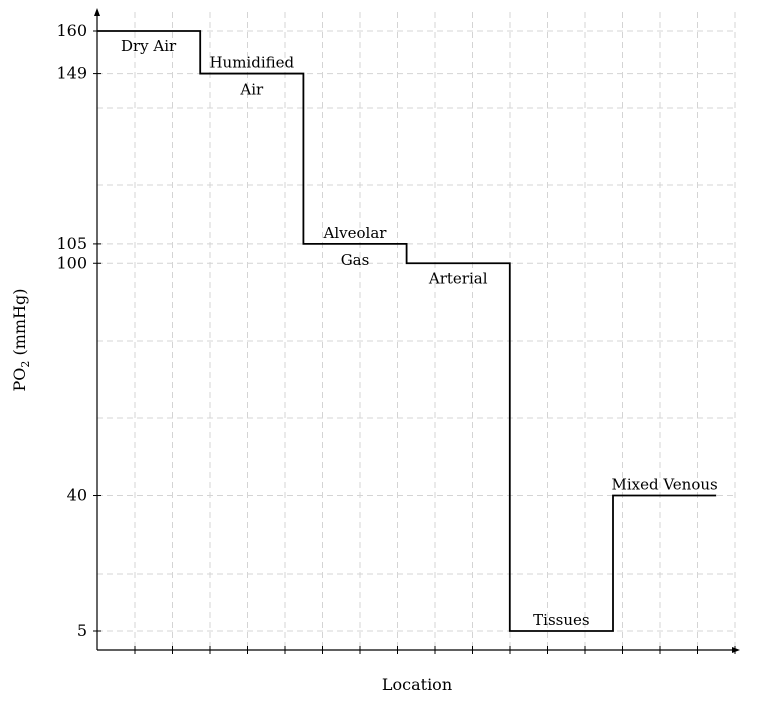 This screenshot has width=768, height=714. What do you see at coordinates (251, 63) in the screenshot?
I see `segment-label: Humidified` at bounding box center [251, 63].